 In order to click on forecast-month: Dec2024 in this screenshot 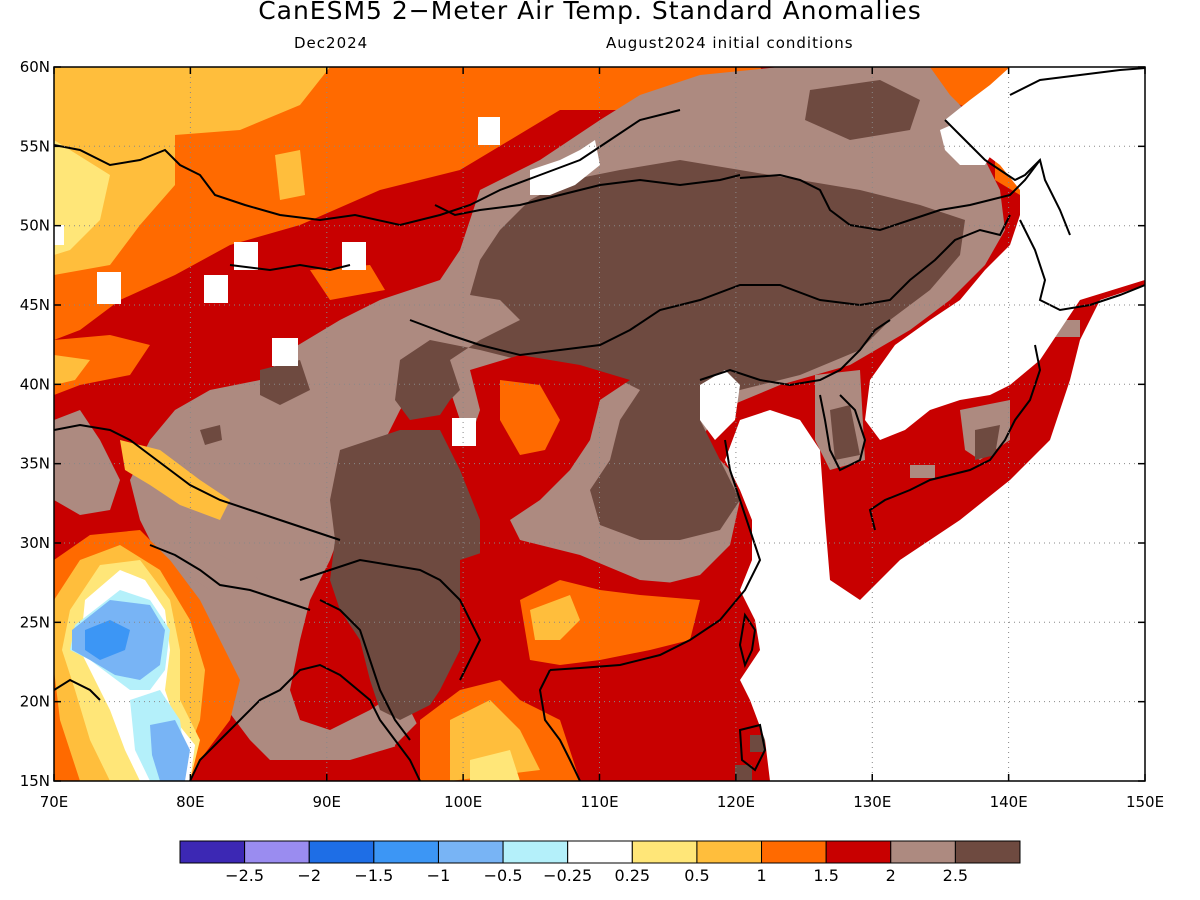, I will do `click(331, 43)`.